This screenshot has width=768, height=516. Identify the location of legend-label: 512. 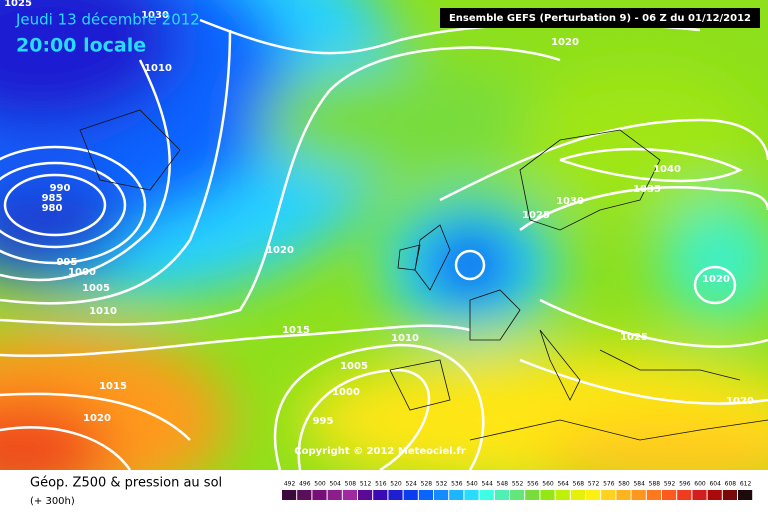
(366, 484).